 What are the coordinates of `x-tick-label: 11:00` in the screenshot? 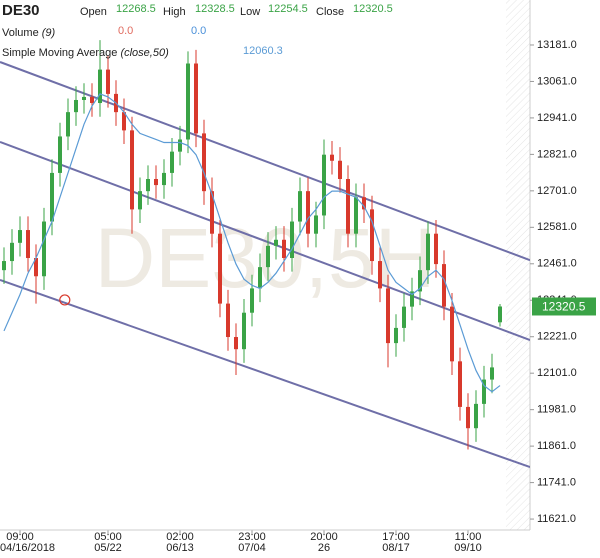 It's located at (468, 537).